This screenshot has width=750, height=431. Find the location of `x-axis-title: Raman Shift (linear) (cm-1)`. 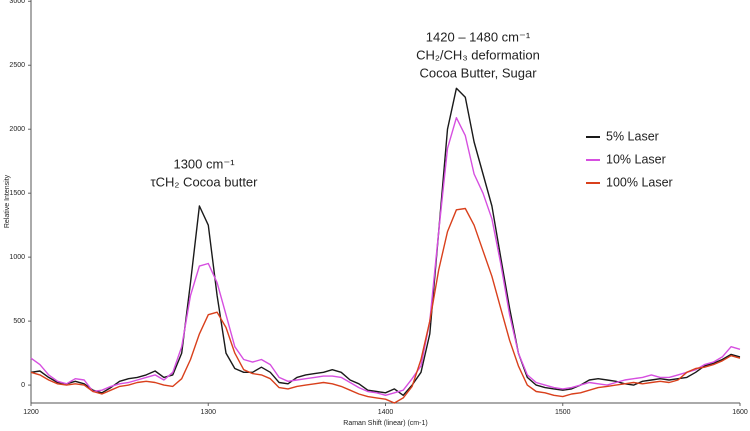

x-axis-title: Raman Shift (linear) (cm-1) is located at coordinates (385, 423).